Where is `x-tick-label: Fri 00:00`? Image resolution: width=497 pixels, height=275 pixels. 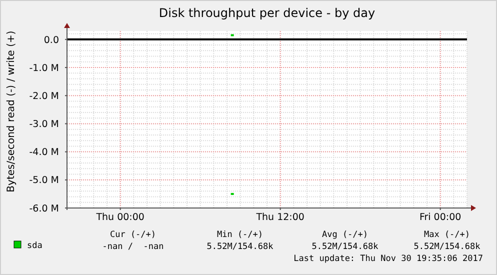
x-tick-label: Fri 00:00 is located at coordinates (440, 217).